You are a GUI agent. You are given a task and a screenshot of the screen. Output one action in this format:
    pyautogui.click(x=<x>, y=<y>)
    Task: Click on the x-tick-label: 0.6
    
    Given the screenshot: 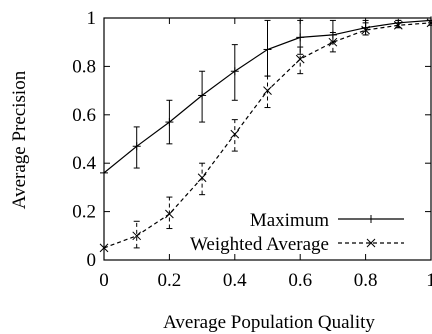 What is the action you would take?
    pyautogui.click(x=300, y=280)
    